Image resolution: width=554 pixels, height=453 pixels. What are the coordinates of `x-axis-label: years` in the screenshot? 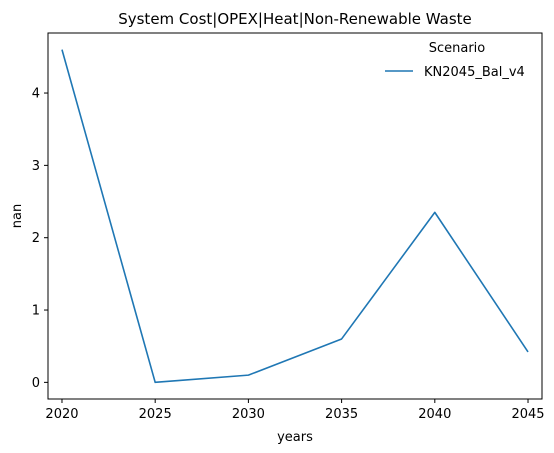 It's located at (295, 437).